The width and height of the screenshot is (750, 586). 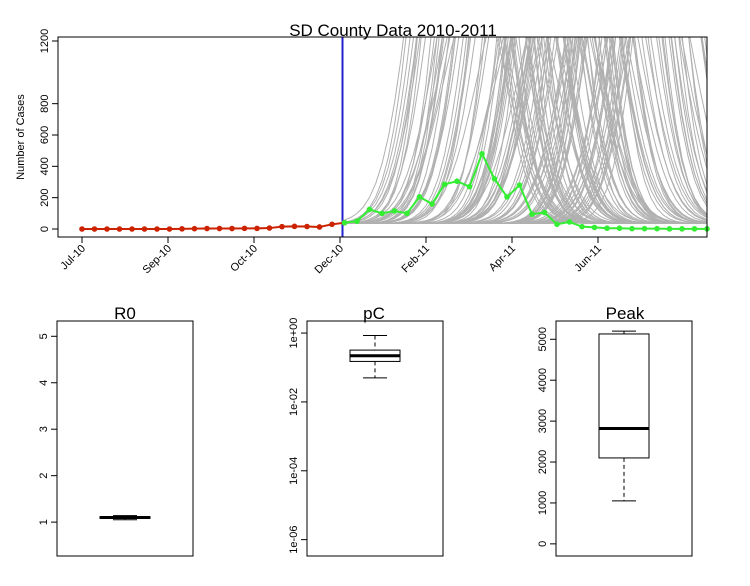 I want to click on main-y-tick-label: 200, so click(x=45, y=197).